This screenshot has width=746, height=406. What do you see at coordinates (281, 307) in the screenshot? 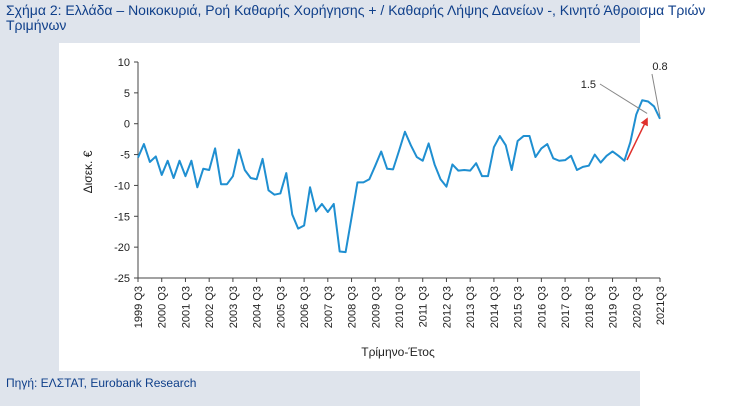
I see `x-tick-label: 2005 Q3` at bounding box center [281, 307].